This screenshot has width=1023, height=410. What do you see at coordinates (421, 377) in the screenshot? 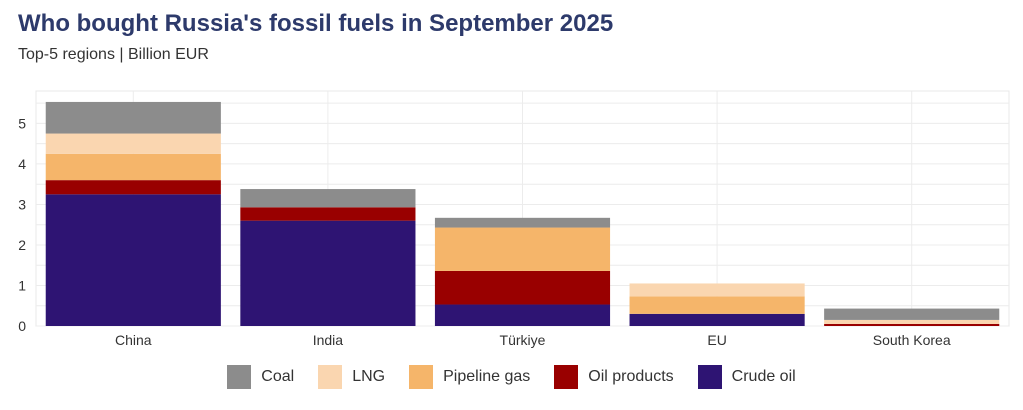
I see `legend-swatch-pipeline-gas` at bounding box center [421, 377].